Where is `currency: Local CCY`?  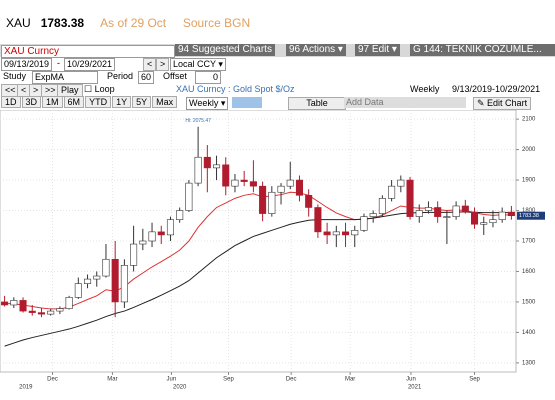 currency: Local CCY is located at coordinates (194, 64).